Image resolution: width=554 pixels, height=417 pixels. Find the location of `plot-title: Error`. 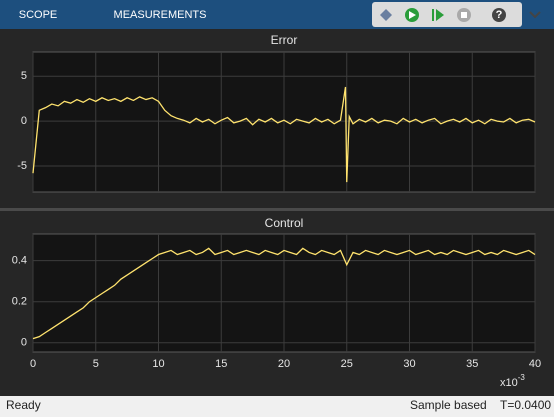

plot-title: Error is located at coordinates (284, 40).